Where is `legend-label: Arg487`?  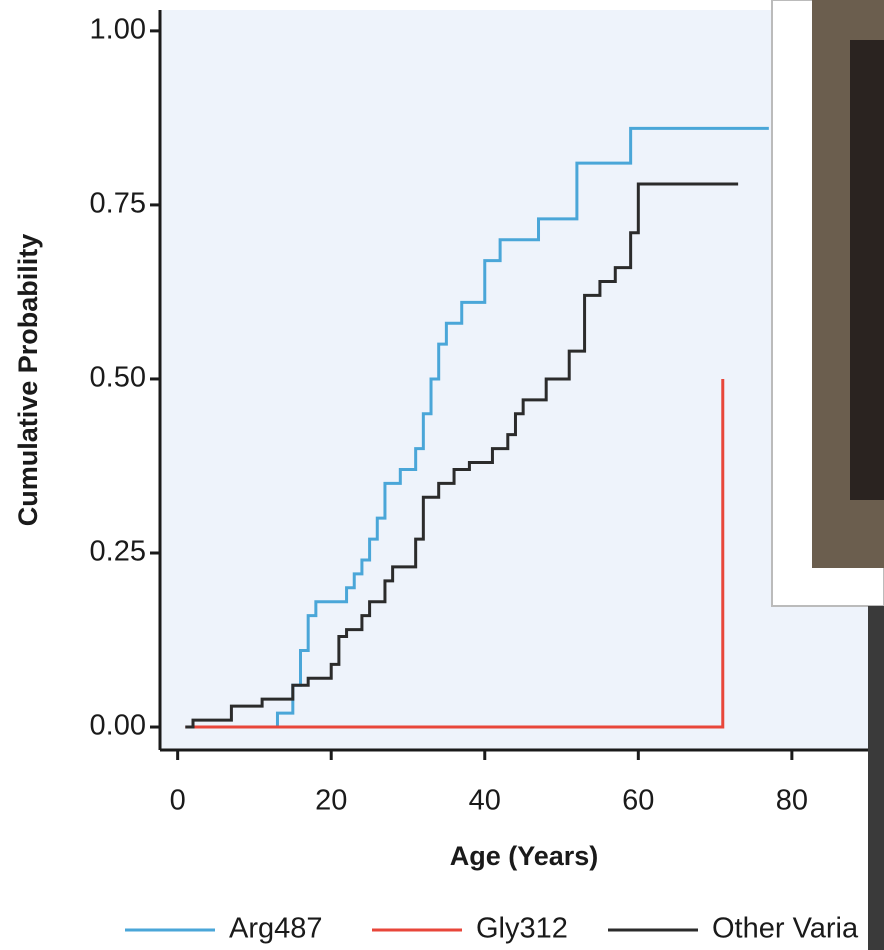 legend-label: Arg487 is located at coordinates (276, 929).